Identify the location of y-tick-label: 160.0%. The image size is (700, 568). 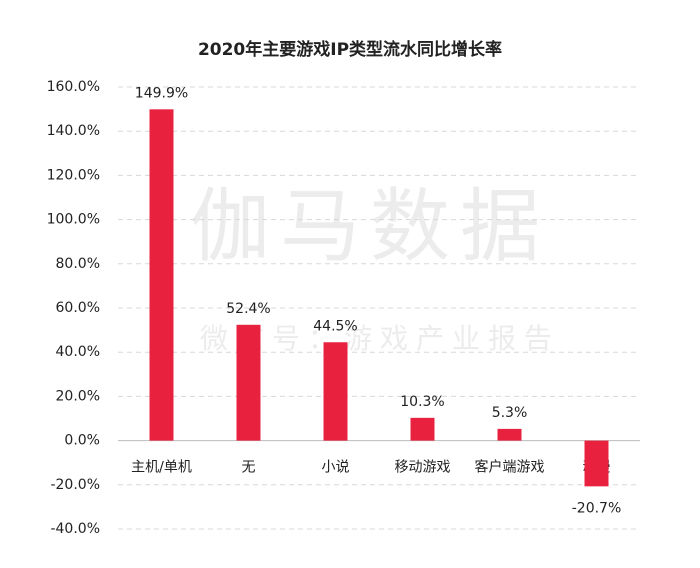
(73, 87).